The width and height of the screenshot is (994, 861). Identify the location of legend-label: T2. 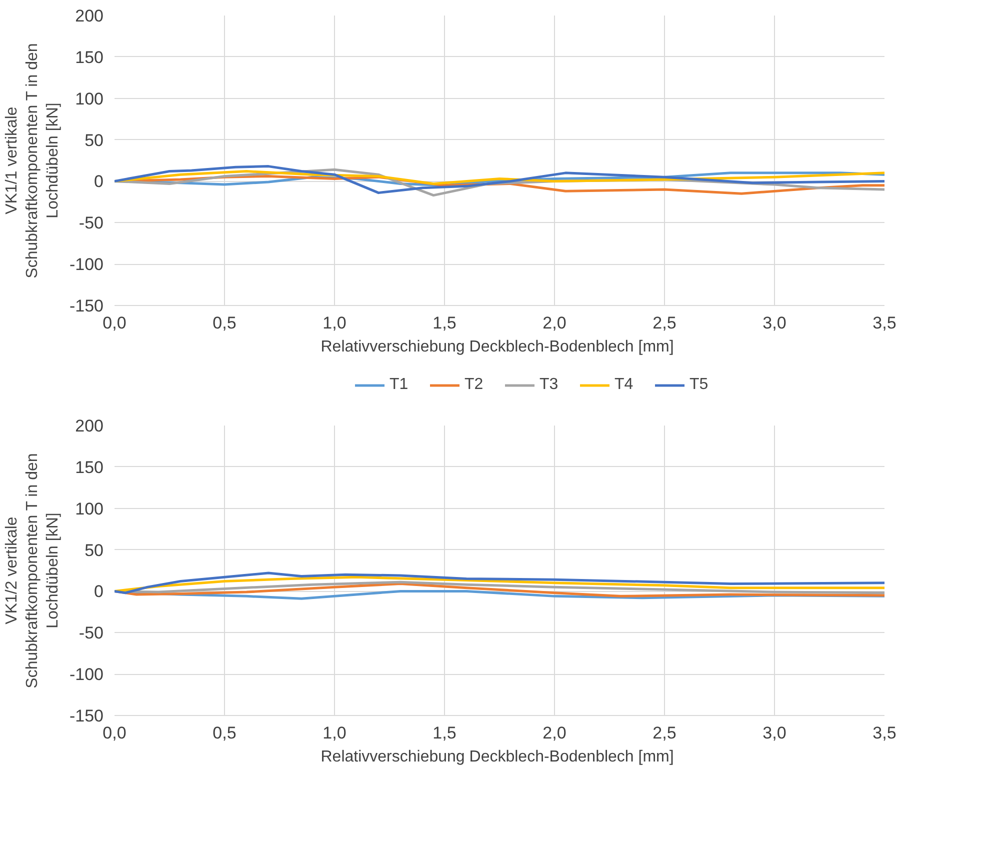
(474, 385).